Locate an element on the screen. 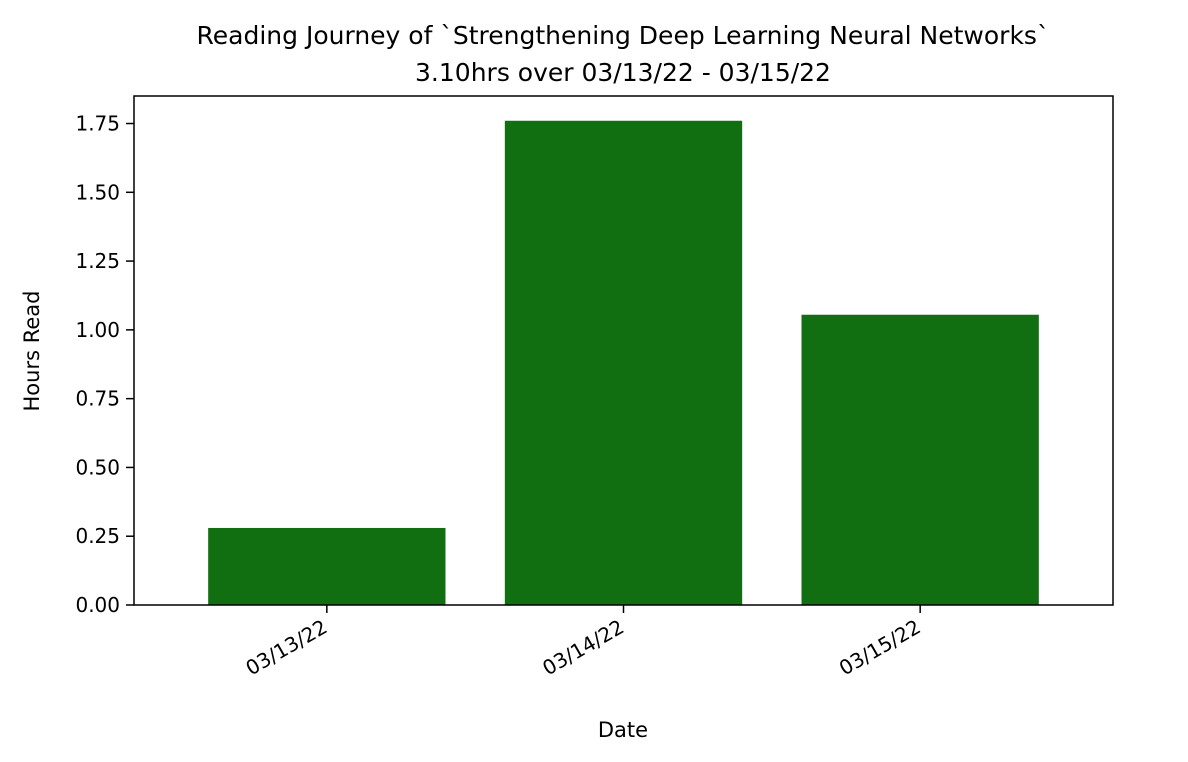  y-axis: 0.00 0.25 0.50 0.75 1.00 1.25 1.50 1.75 is located at coordinates (104, 364).